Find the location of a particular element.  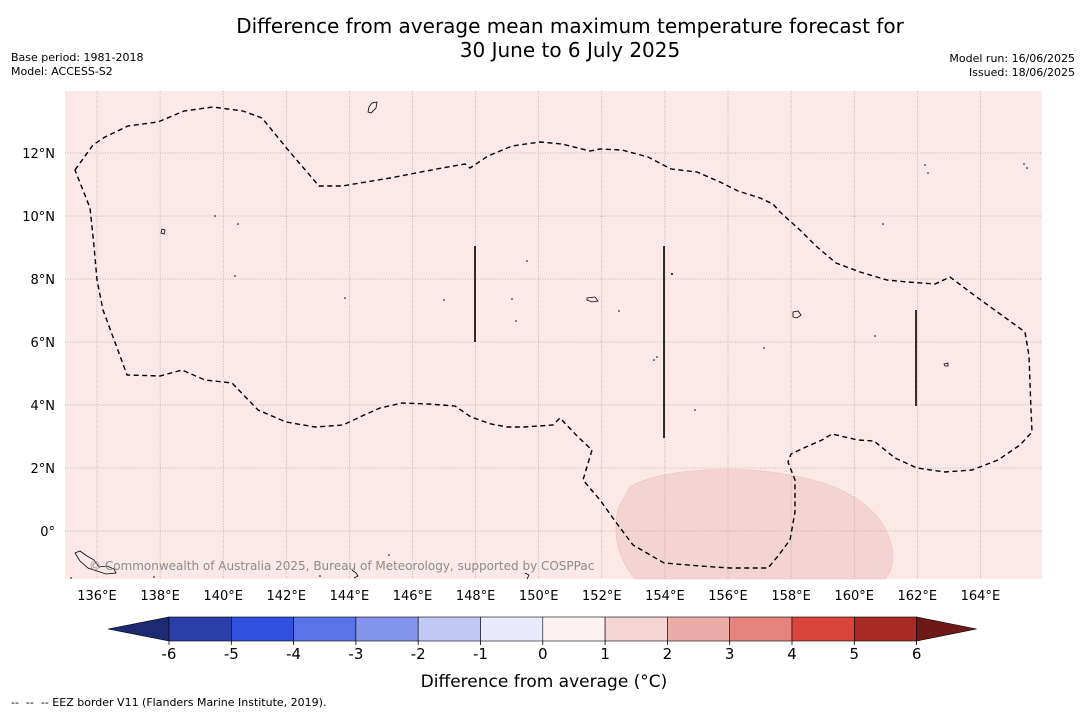

colorbar-tick-label: -6 is located at coordinates (169, 654).